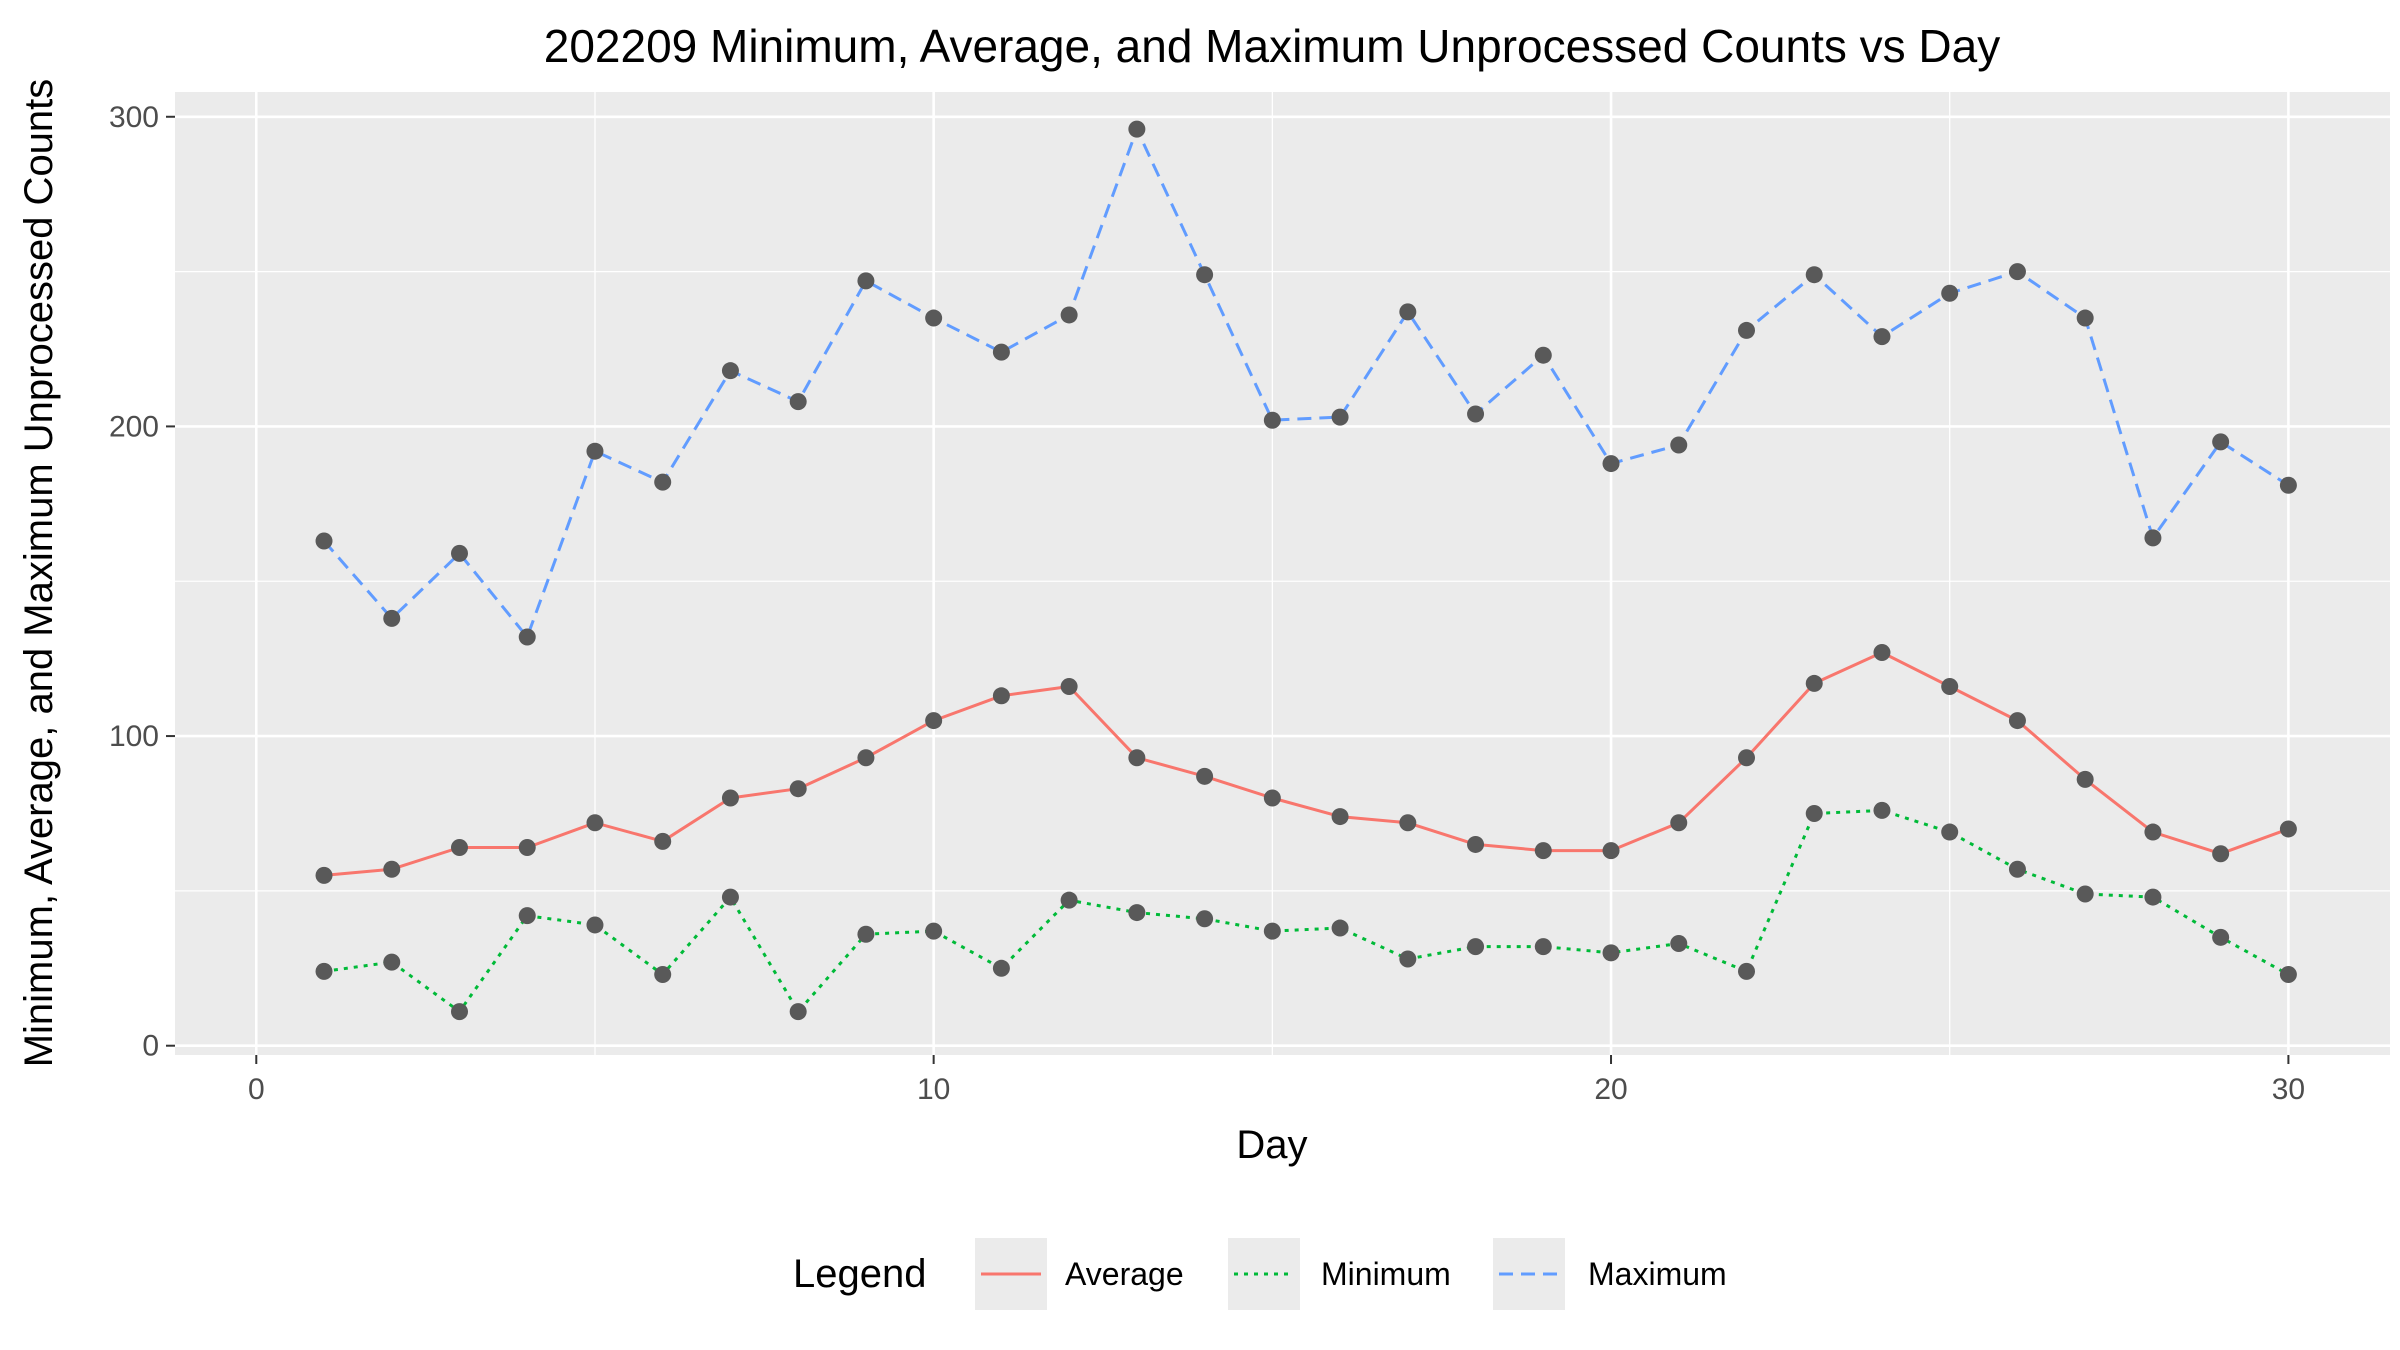  What do you see at coordinates (134, 426) in the screenshot?
I see `y-tick-label: 200` at bounding box center [134, 426].